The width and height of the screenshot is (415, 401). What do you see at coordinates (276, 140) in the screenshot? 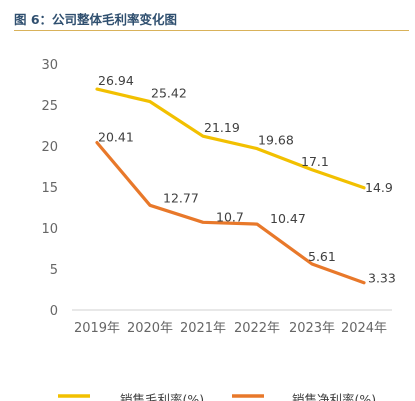
I see `data-label: 19.68` at bounding box center [276, 140].